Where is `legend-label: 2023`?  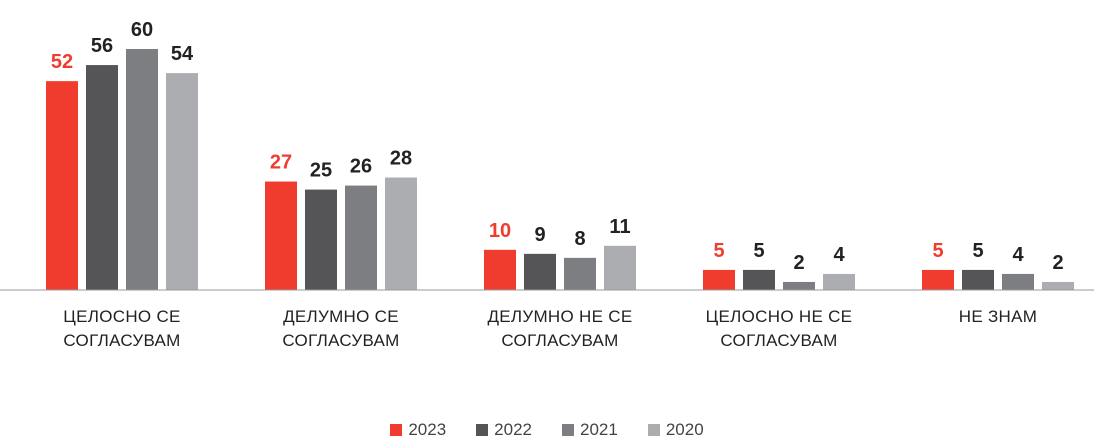
legend-label: 2023 is located at coordinates (427, 429).